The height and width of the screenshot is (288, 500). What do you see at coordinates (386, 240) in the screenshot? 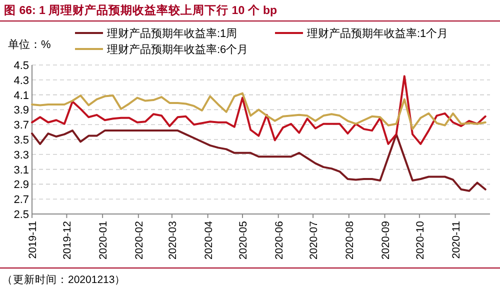
I see `x-tick-label: 2020-09` at bounding box center [386, 240].